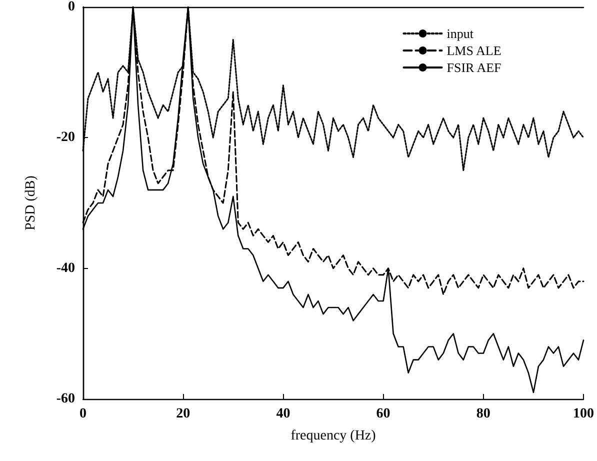 The image size is (597, 461). Describe the element at coordinates (83, 414) in the screenshot. I see `x-tick-label: 0` at that location.